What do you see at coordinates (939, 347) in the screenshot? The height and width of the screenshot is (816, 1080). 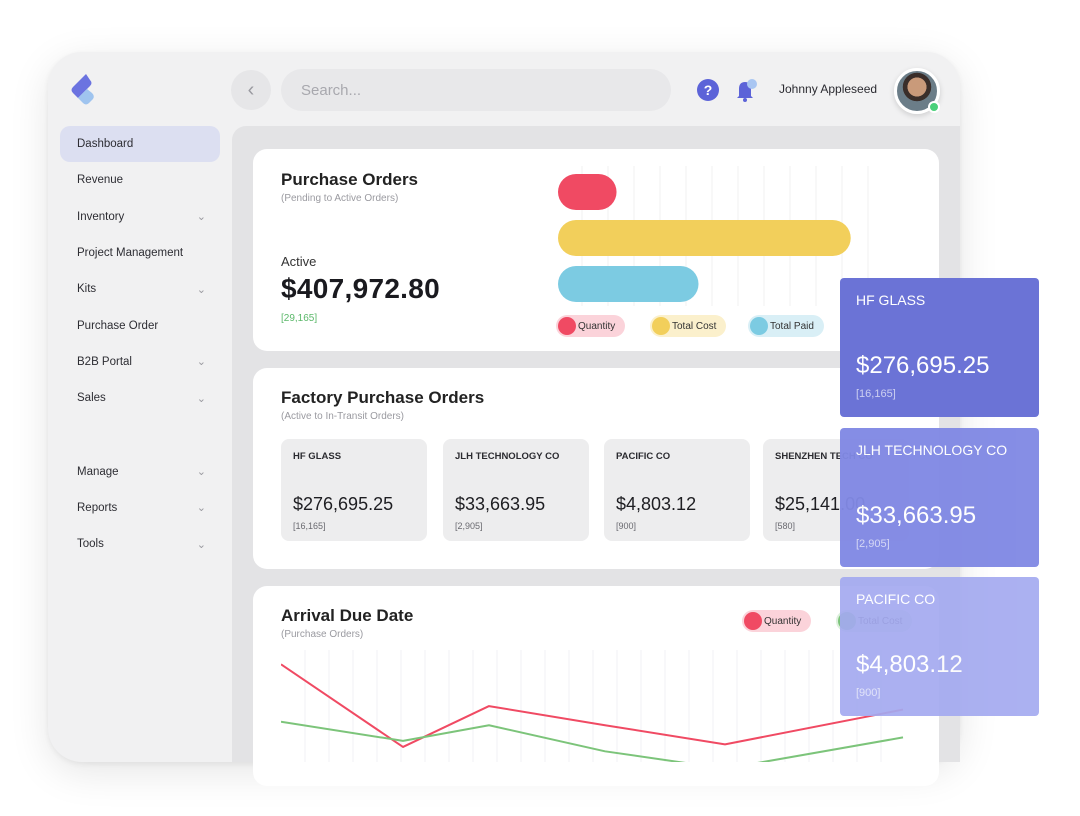 I see `floating-card-hf-glass: HF GLASS $276,695.25 [16,165]` at bounding box center [939, 347].